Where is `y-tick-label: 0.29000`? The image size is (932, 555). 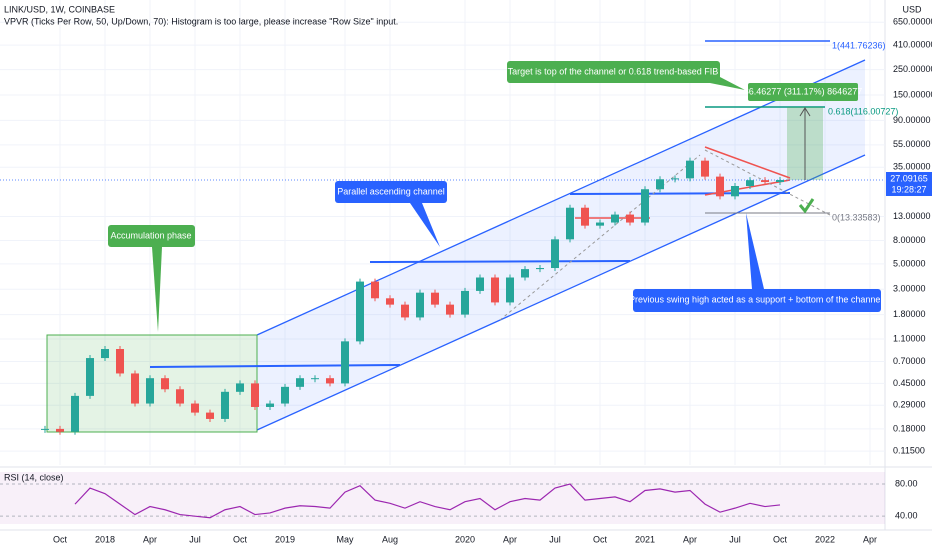 y-tick-label: 0.29000 is located at coordinates (909, 405).